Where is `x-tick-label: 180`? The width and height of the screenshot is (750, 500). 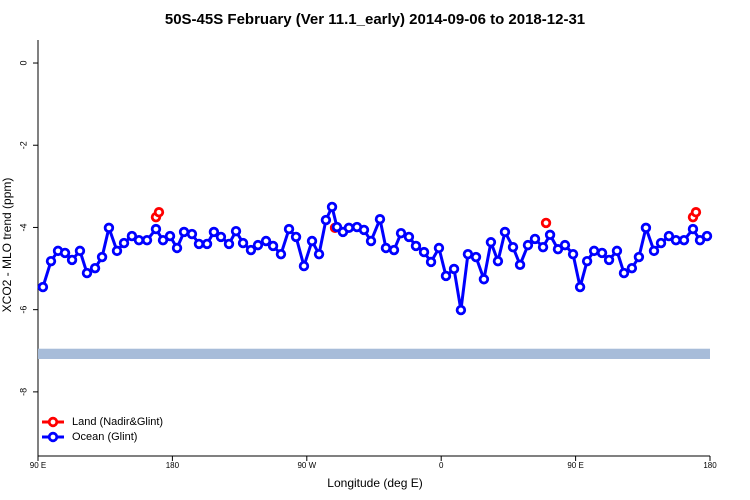 x-tick-label: 180 is located at coordinates (710, 465).